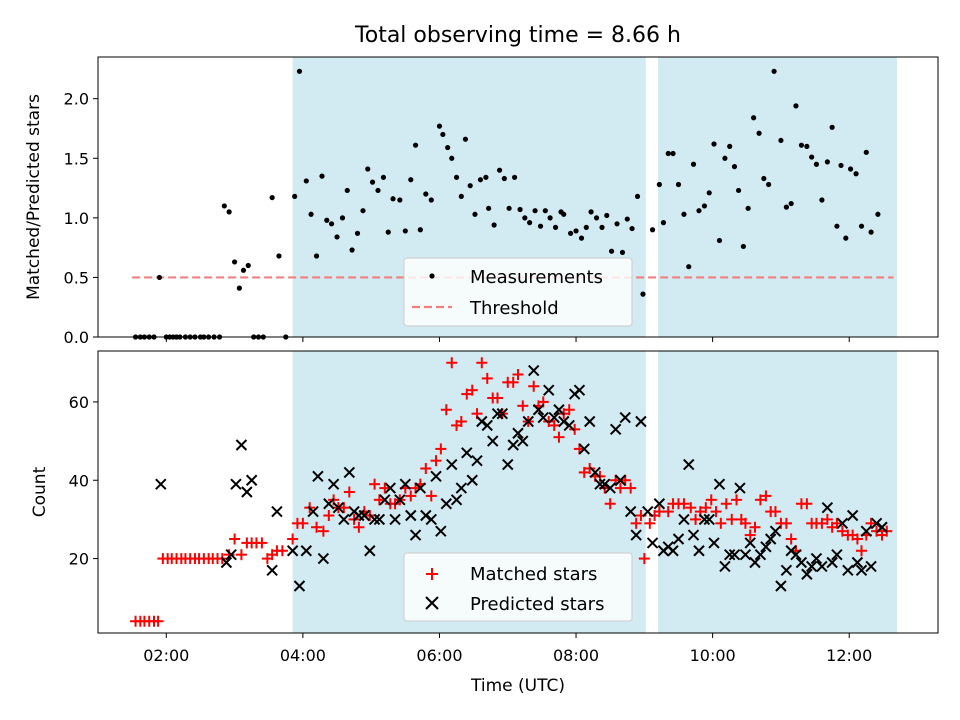 Image resolution: width=960 pixels, height=720 pixels. Describe the element at coordinates (537, 604) in the screenshot. I see `predicted-legend-label: Predicted stars` at that location.